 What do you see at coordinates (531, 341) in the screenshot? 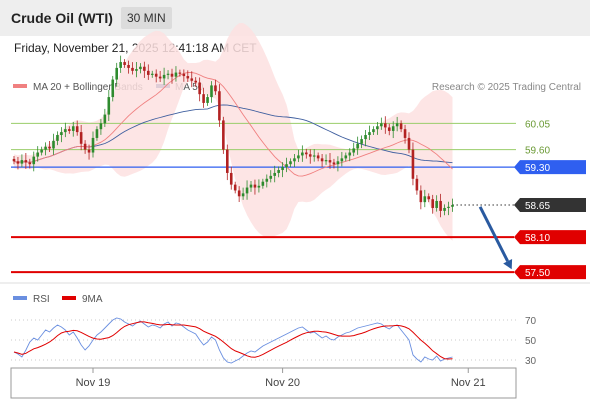
I see `rsi-tick-label: 50` at bounding box center [531, 341].